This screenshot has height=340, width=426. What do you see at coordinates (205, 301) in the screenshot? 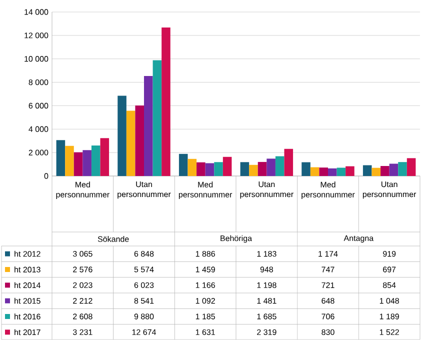
I see `data-label: 1 092` at bounding box center [205, 301].